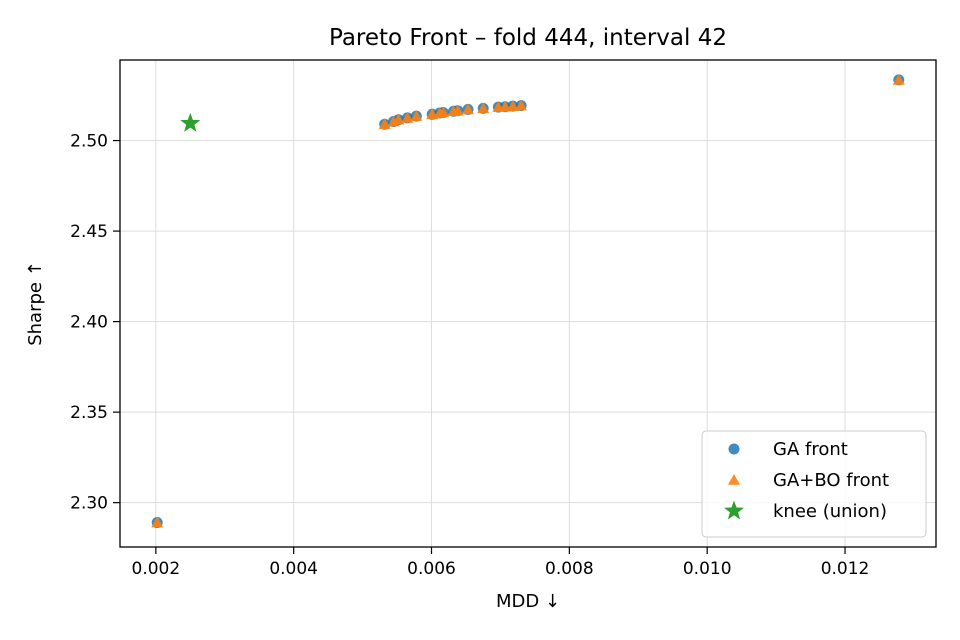 This screenshot has height=640, width=960. I want to click on x-axis-label: MDD ↓, so click(528, 601).